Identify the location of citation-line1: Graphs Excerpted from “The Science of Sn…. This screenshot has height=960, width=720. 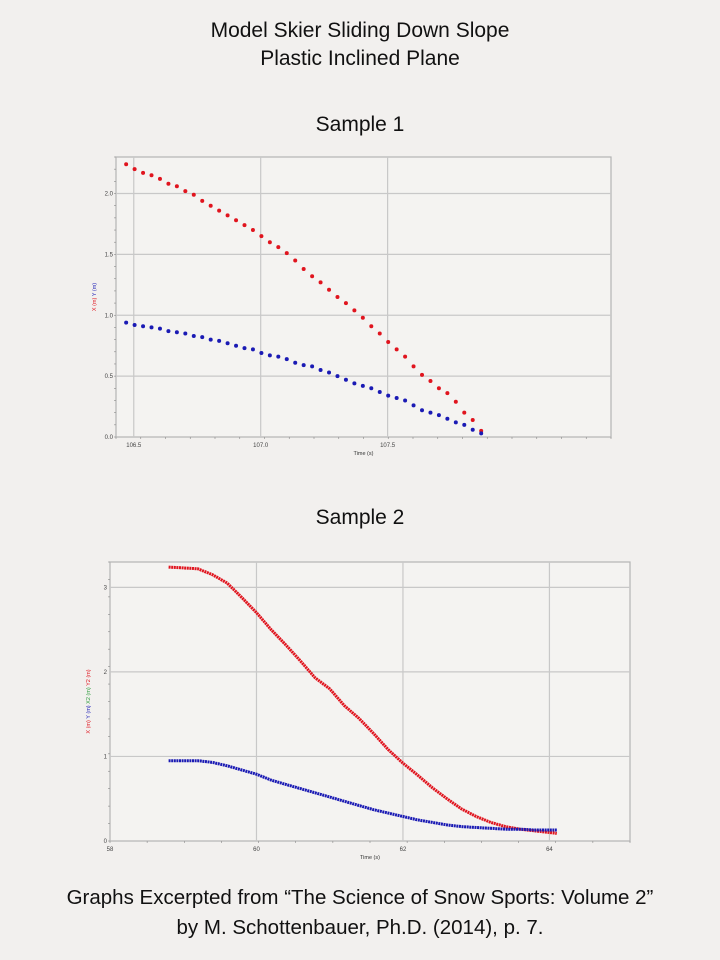
(360, 897).